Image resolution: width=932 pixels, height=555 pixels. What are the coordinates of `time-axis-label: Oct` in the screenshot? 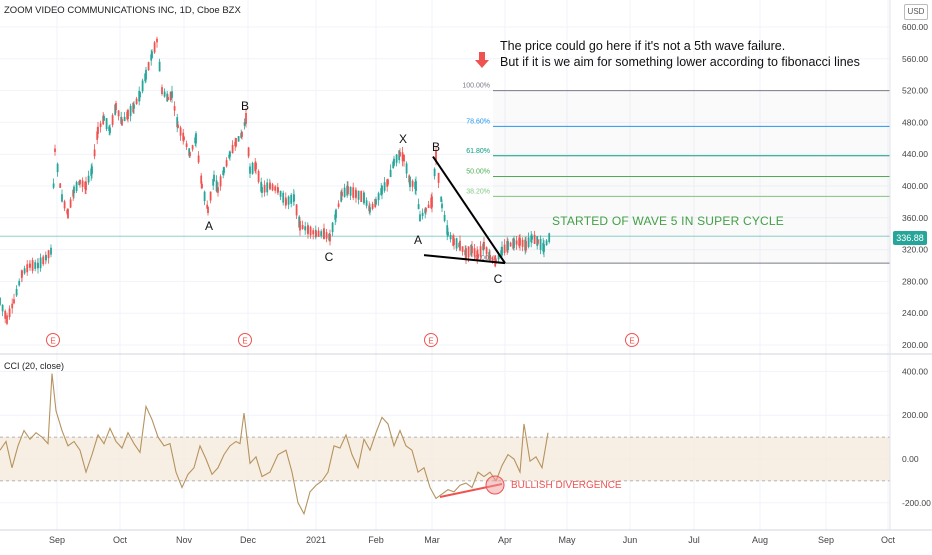 It's located at (120, 540).